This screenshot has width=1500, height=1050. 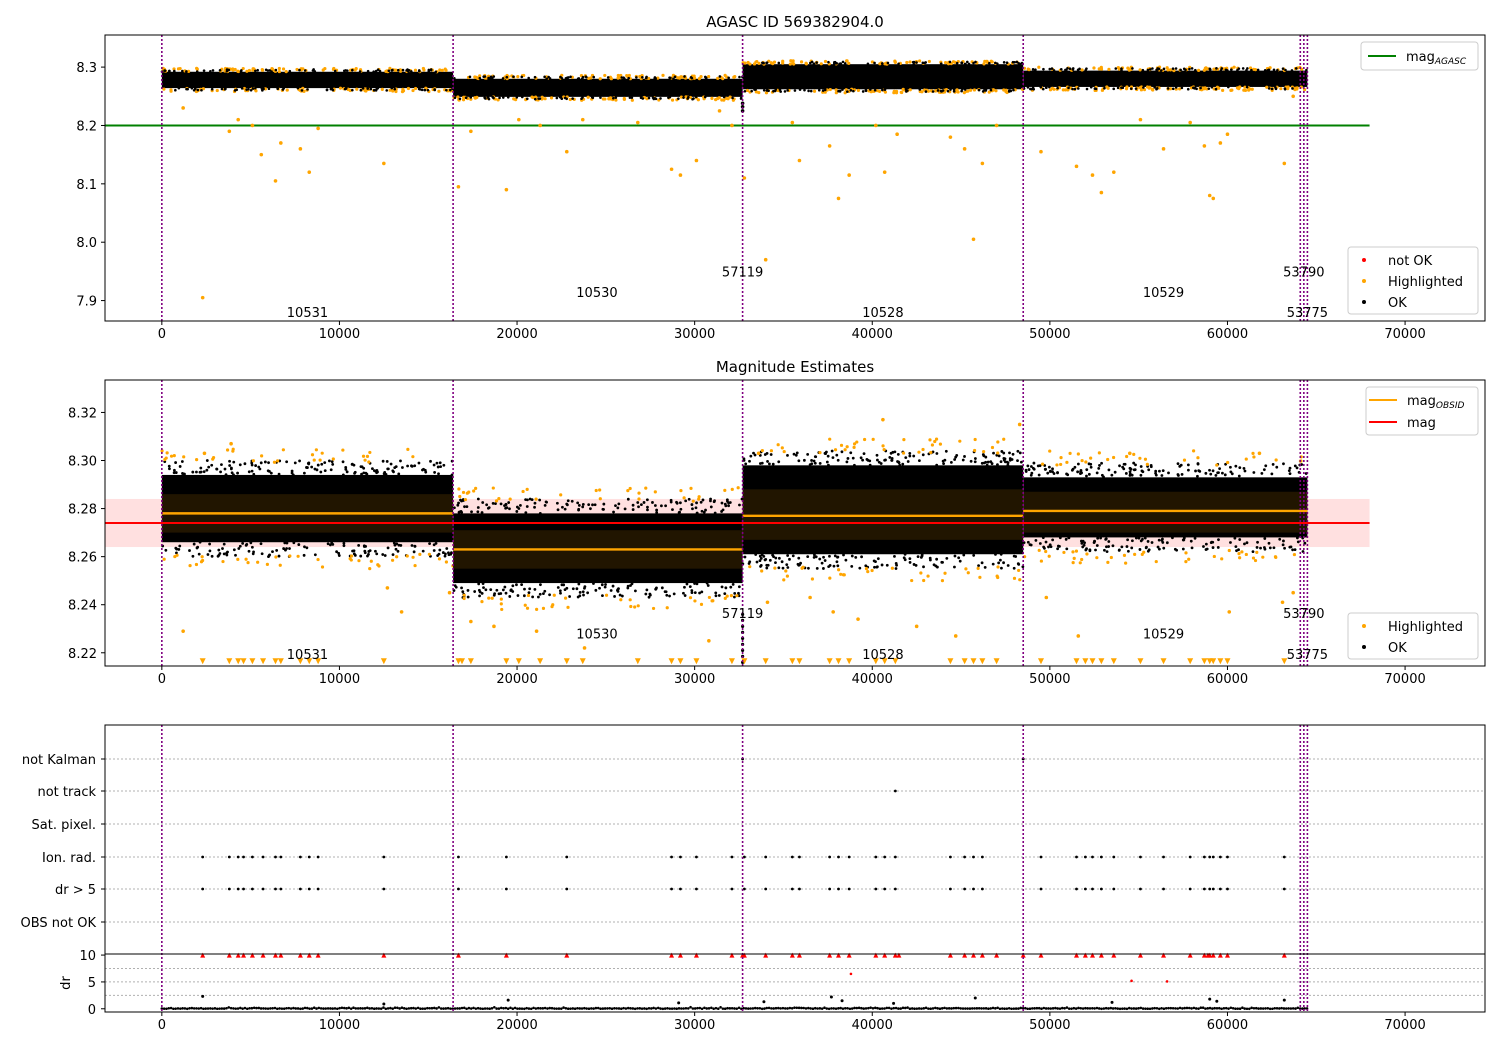 What do you see at coordinates (694, 1025) in the screenshot?
I see `x-tick-label: 30000` at bounding box center [694, 1025].